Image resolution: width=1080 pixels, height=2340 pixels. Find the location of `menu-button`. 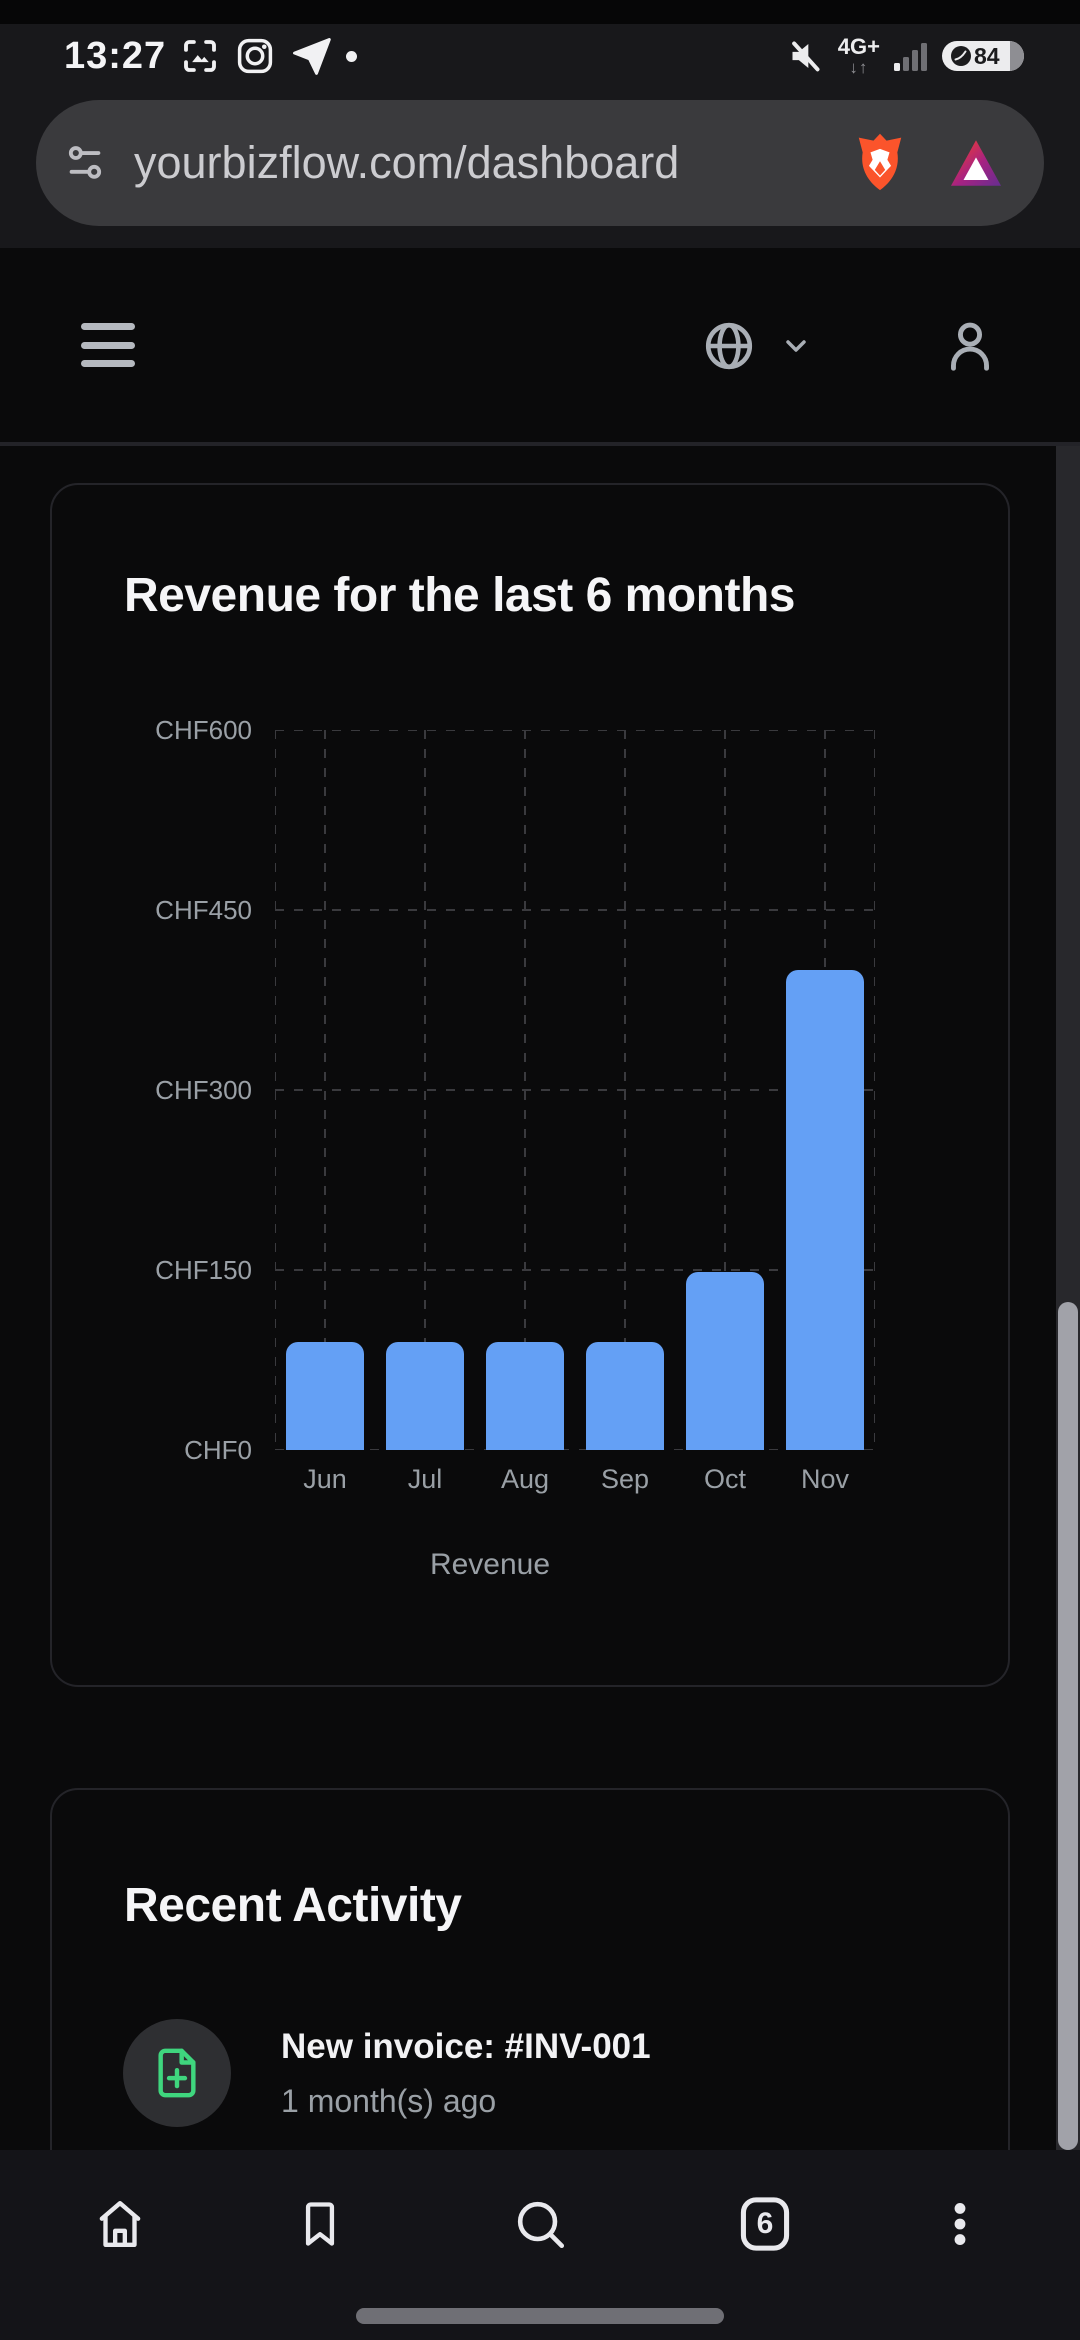

menu-button is located at coordinates (108, 345).